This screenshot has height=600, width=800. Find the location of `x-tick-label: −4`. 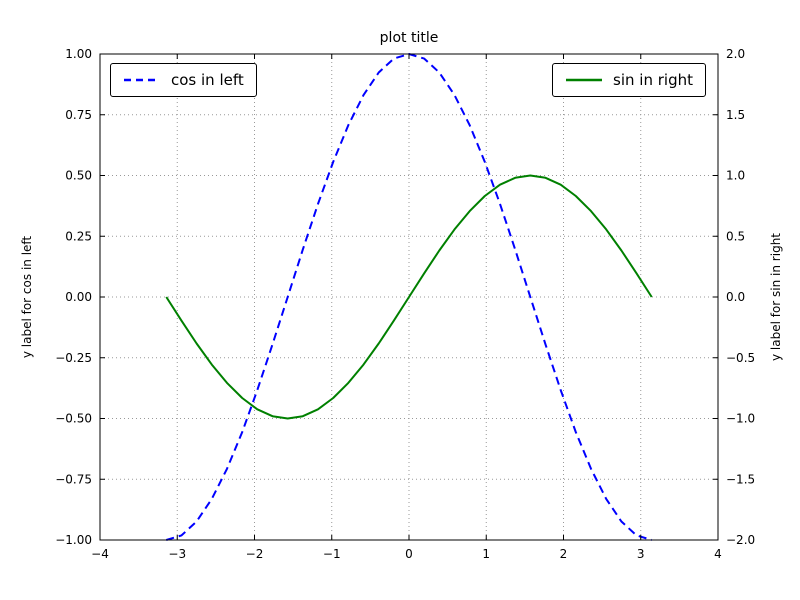

x-tick-label: −4 is located at coordinates (100, 554).